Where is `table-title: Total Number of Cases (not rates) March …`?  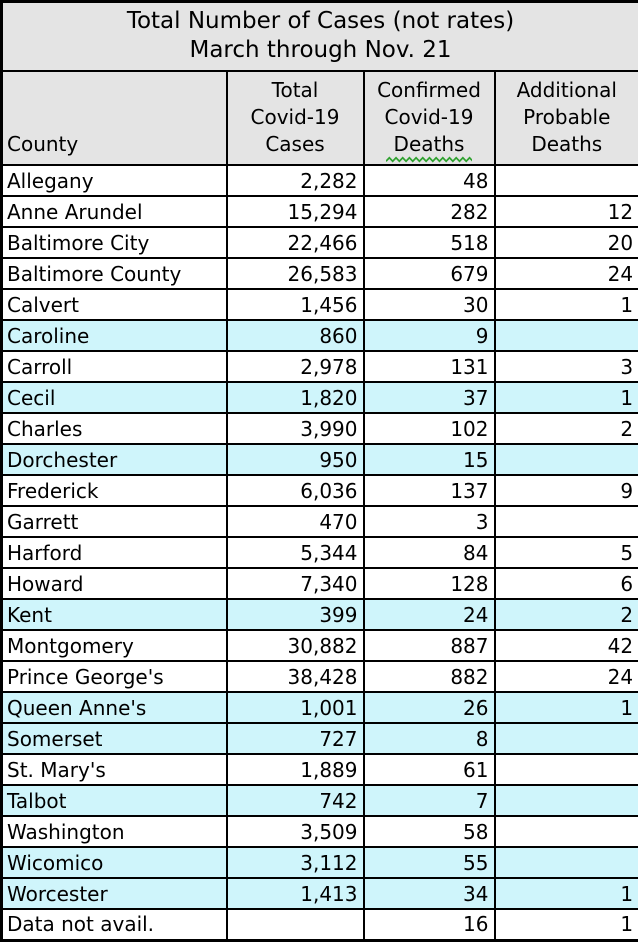 table-title: Total Number of Cases (not rates) March … is located at coordinates (320, 37).